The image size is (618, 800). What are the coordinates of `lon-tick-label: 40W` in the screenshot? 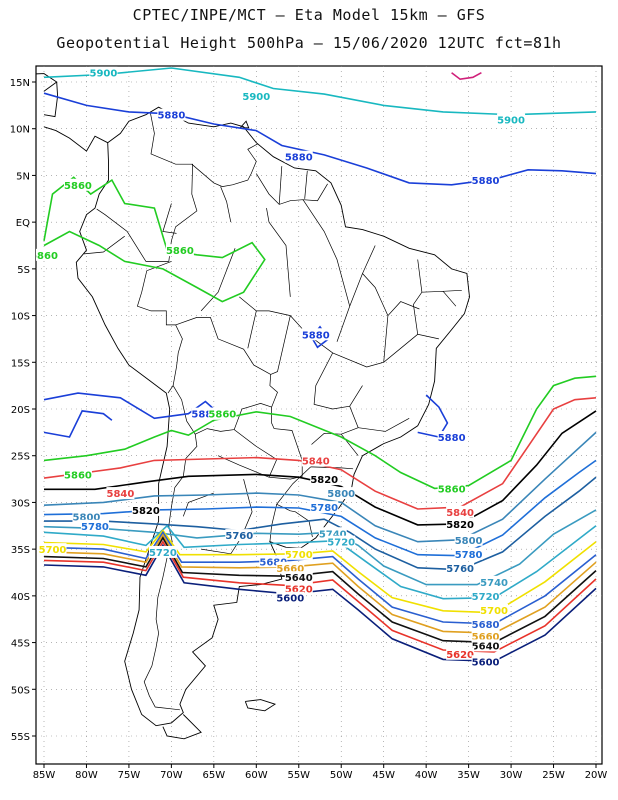 It's located at (426, 775).